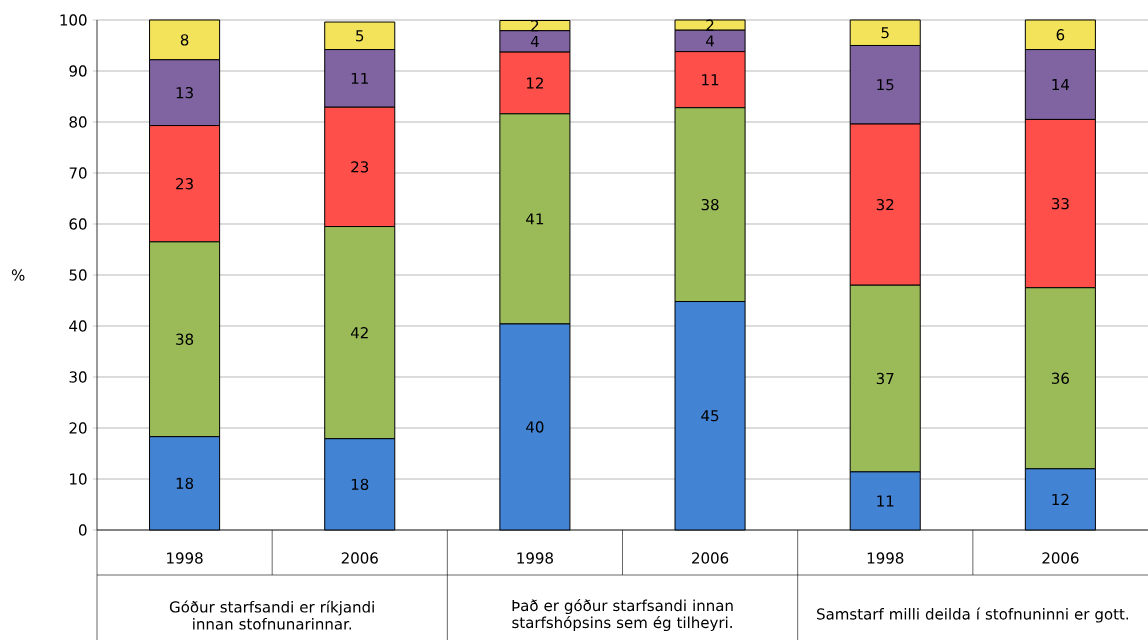 The width and height of the screenshot is (1148, 640). What do you see at coordinates (359, 333) in the screenshot?
I see `data-label: 42` at bounding box center [359, 333].